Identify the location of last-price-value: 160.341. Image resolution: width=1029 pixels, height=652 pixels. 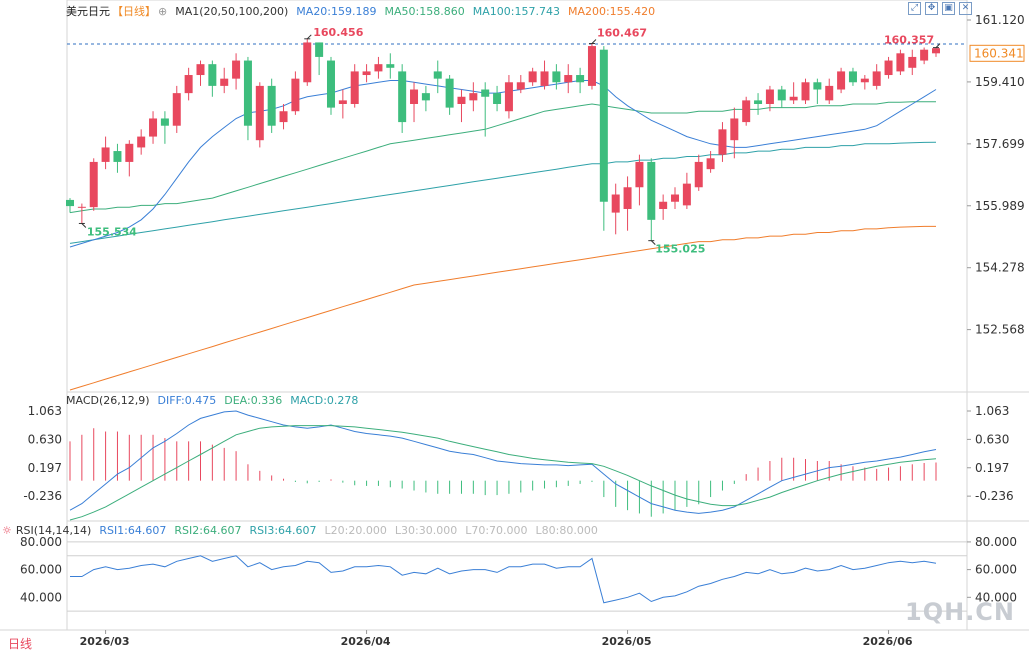
(999, 53).